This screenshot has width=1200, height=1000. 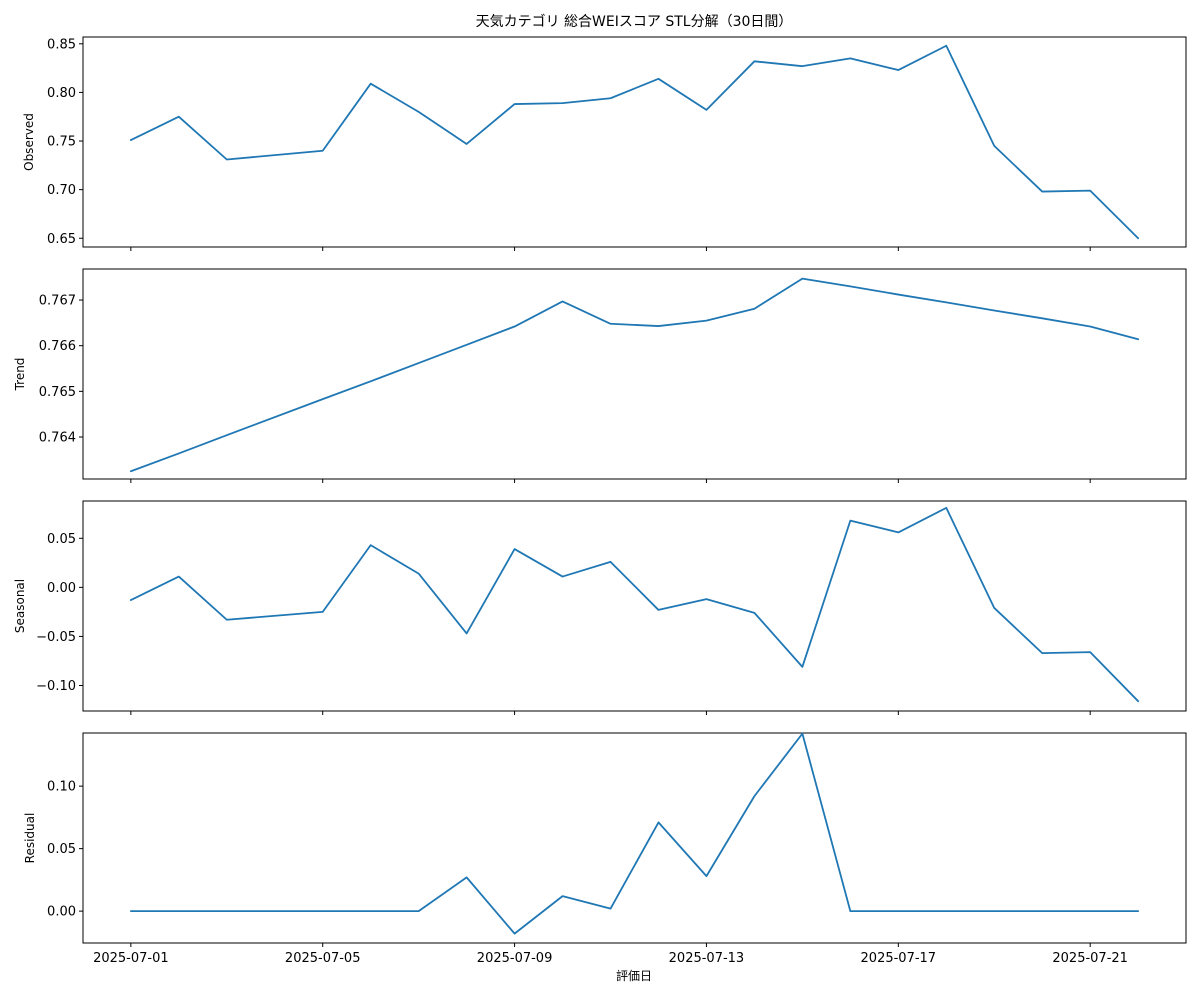 I want to click on y-tick-label: 0.65, so click(x=61, y=239).